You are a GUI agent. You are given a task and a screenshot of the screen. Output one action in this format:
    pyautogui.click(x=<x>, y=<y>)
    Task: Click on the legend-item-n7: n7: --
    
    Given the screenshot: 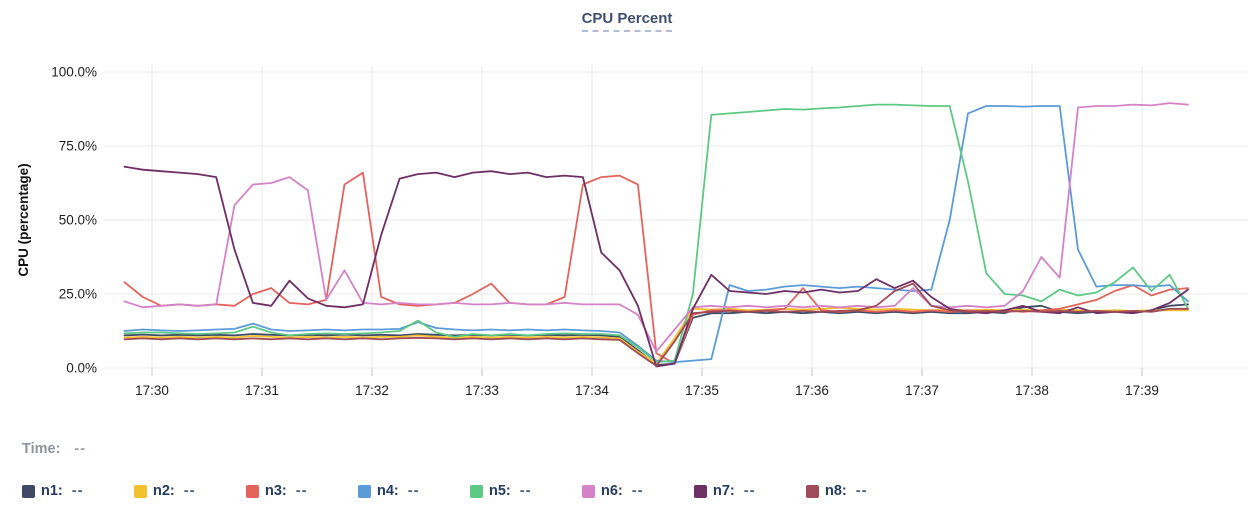 What is the action you would take?
    pyautogui.click(x=750, y=491)
    